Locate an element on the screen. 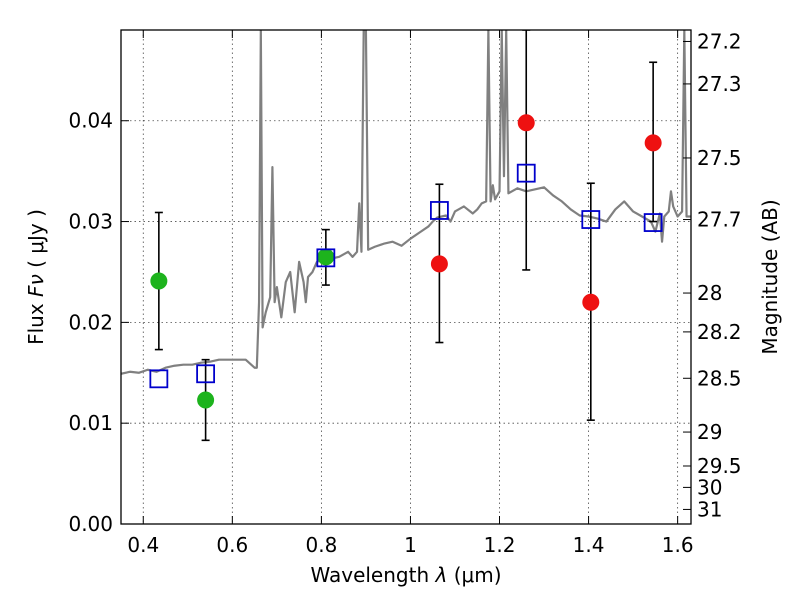  magnitude-tick-label: 29 is located at coordinates (709, 432).